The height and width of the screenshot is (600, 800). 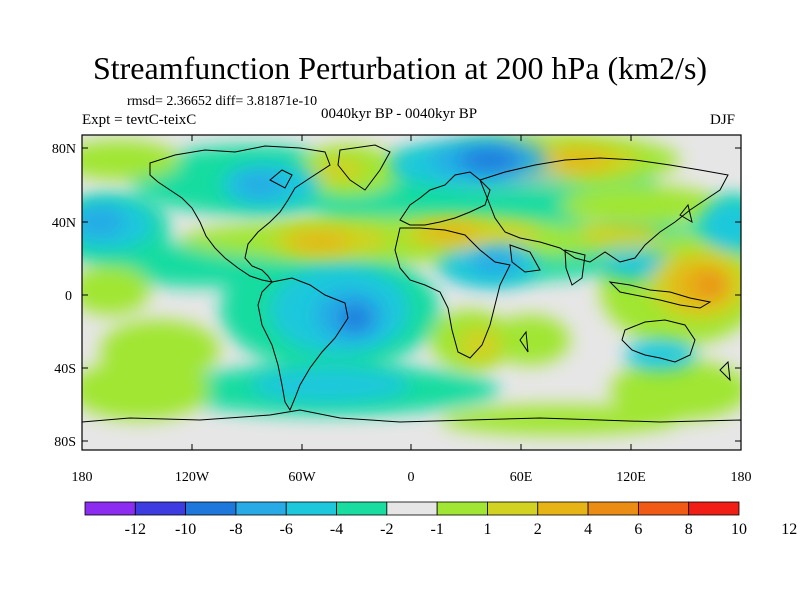 What do you see at coordinates (64, 149) in the screenshot?
I see `lat-tick-label: 80N` at bounding box center [64, 149].